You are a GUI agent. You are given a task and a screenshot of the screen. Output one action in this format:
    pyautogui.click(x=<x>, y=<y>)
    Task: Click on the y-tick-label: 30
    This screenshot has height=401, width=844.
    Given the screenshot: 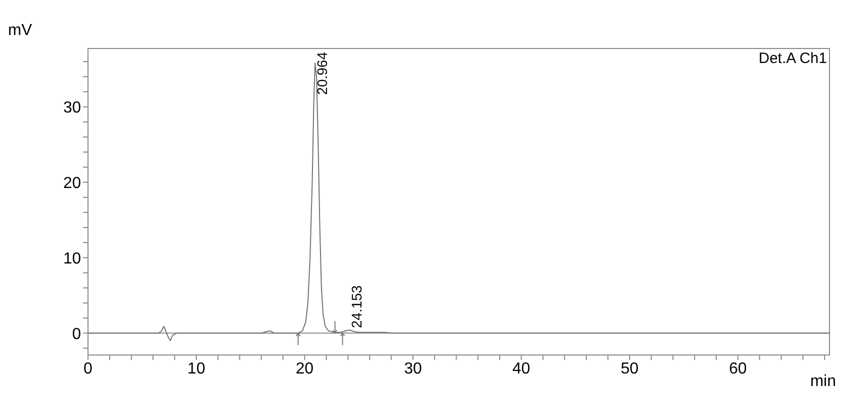 What is the action you would take?
    pyautogui.click(x=72, y=108)
    